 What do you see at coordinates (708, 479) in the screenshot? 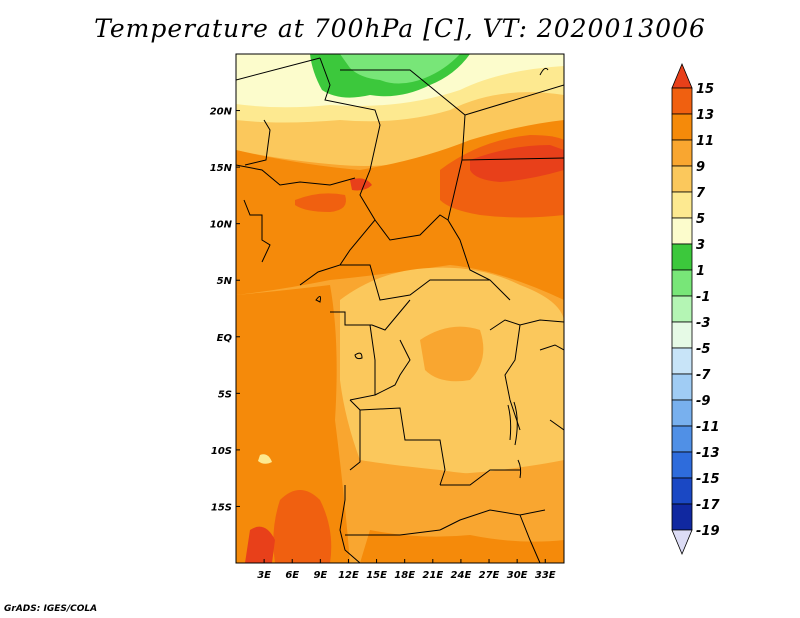
I see `colorbar-label: -15` at bounding box center [708, 479].